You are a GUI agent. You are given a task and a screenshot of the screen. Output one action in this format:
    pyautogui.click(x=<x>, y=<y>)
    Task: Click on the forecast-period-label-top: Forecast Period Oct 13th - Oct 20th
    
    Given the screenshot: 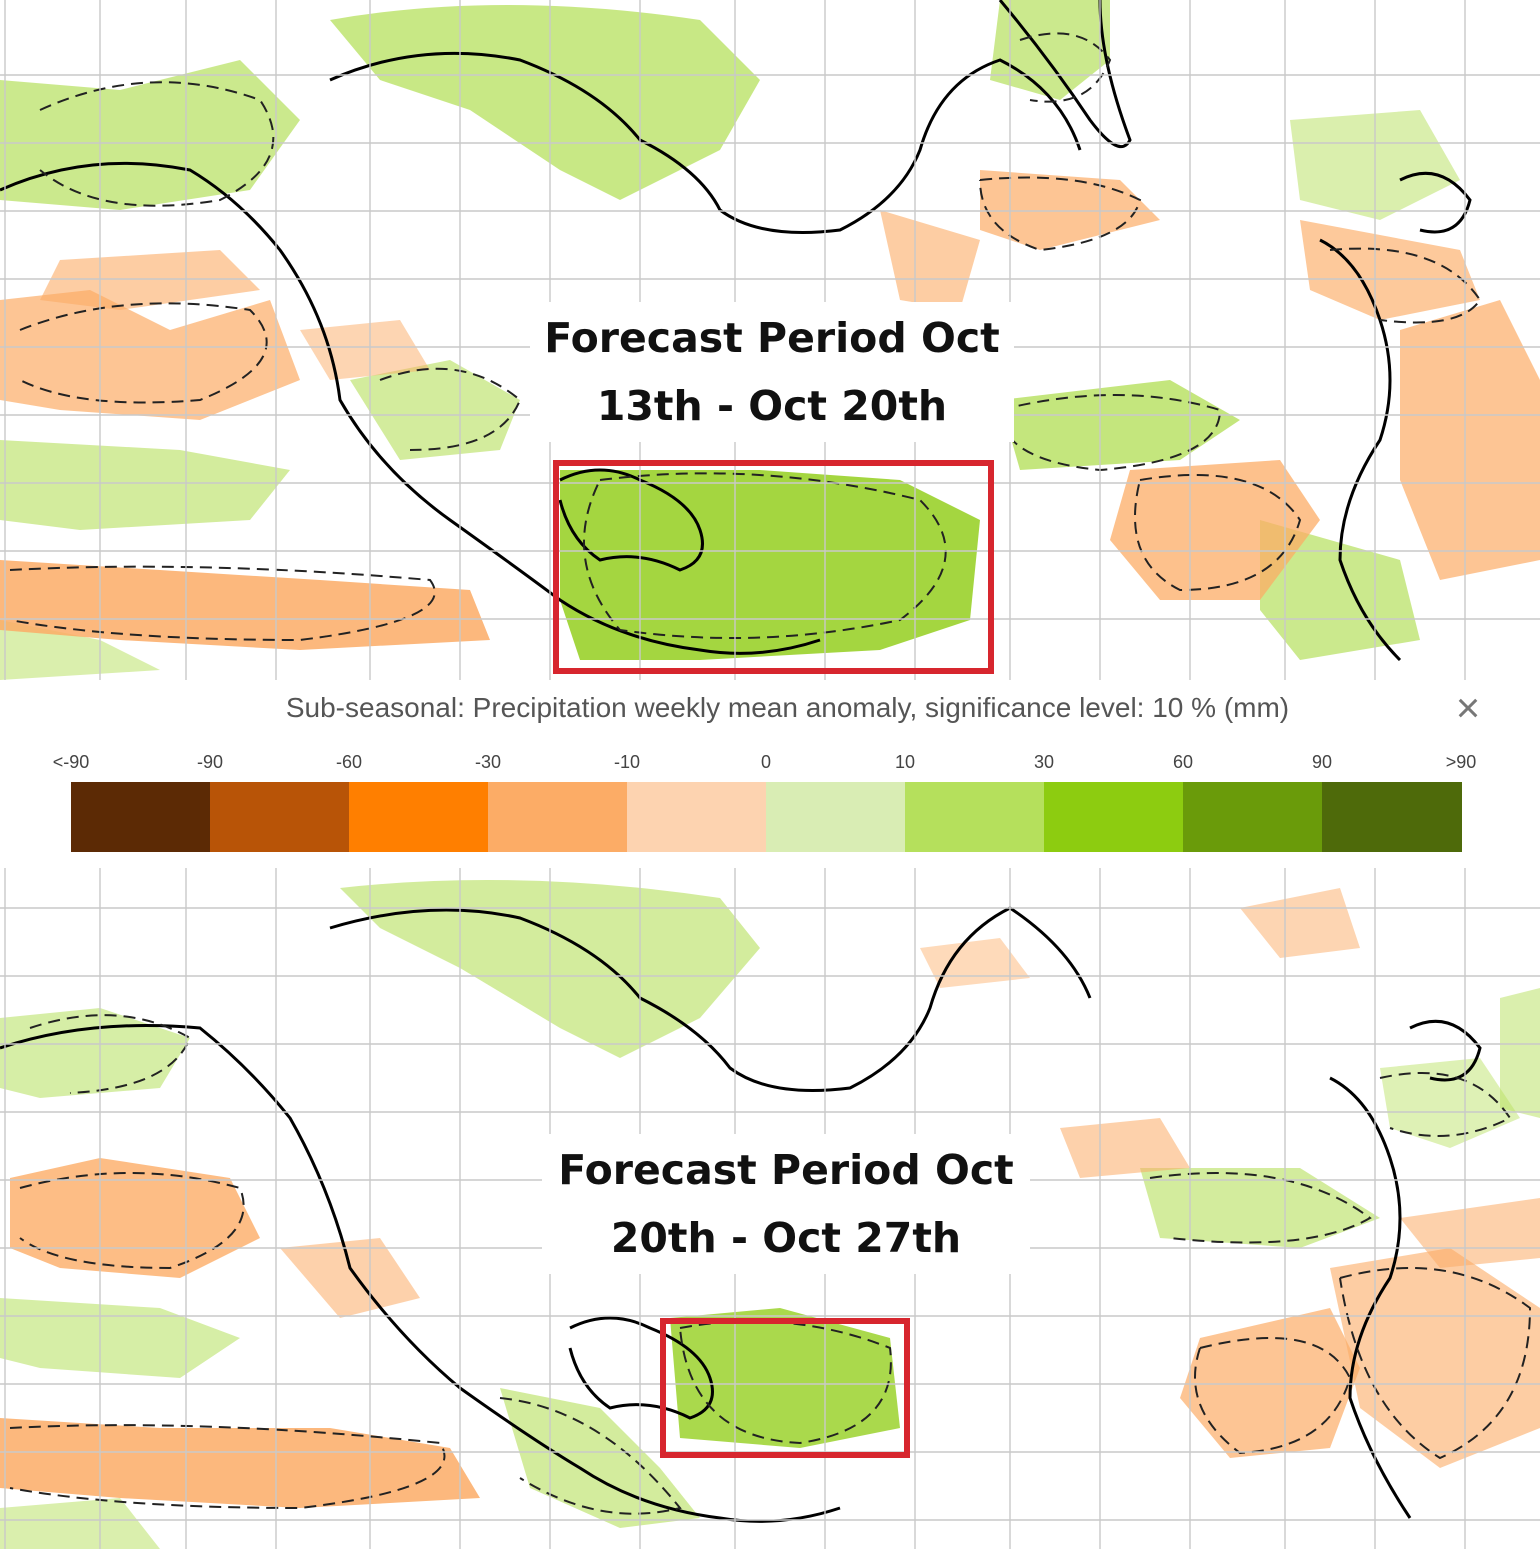 What is the action you would take?
    pyautogui.click(x=772, y=372)
    